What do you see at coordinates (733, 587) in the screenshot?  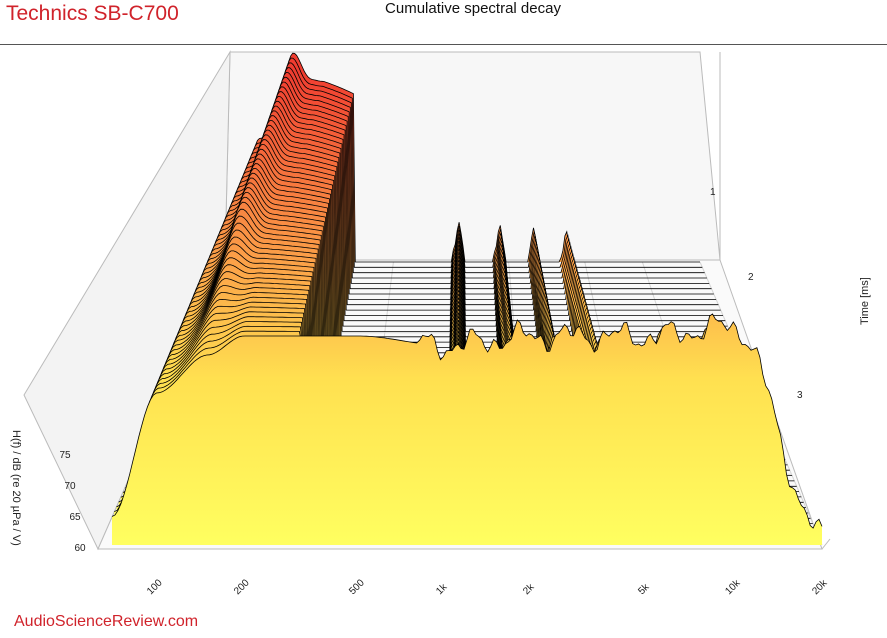 I see `x-tick-label: 10k` at bounding box center [733, 587].